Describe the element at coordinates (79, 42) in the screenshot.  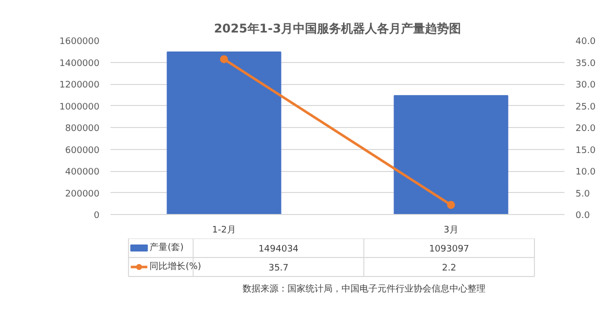
I see `y-tick-label: 1600000` at that location.